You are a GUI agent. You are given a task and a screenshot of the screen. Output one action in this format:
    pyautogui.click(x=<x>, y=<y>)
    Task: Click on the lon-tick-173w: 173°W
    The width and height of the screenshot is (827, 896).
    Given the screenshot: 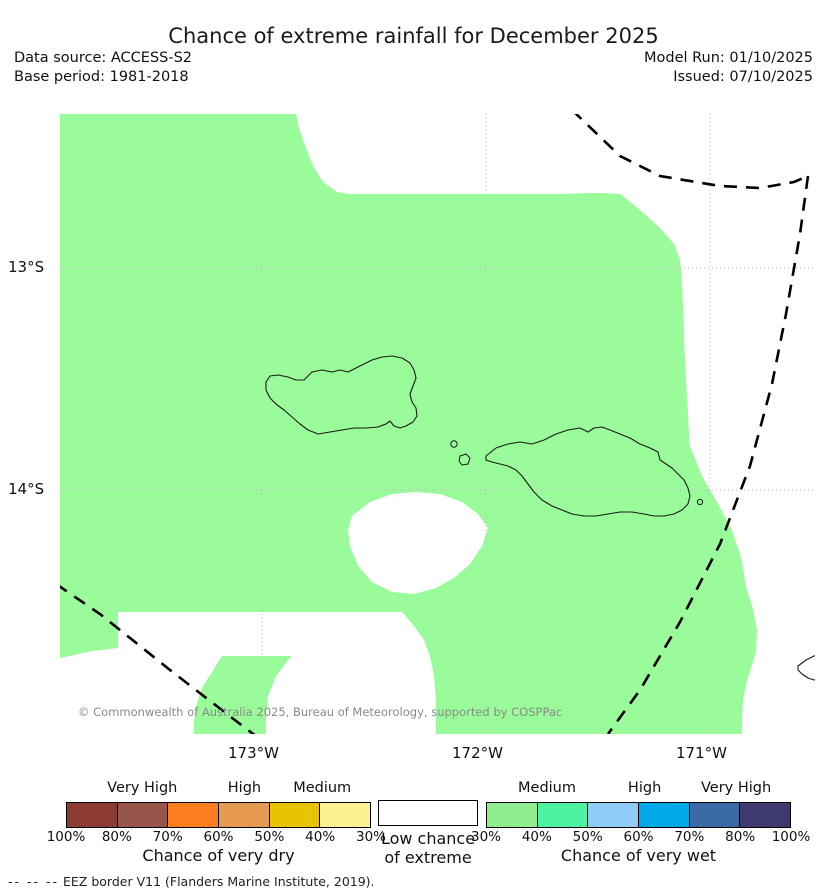 What is the action you would take?
    pyautogui.click(x=253, y=753)
    